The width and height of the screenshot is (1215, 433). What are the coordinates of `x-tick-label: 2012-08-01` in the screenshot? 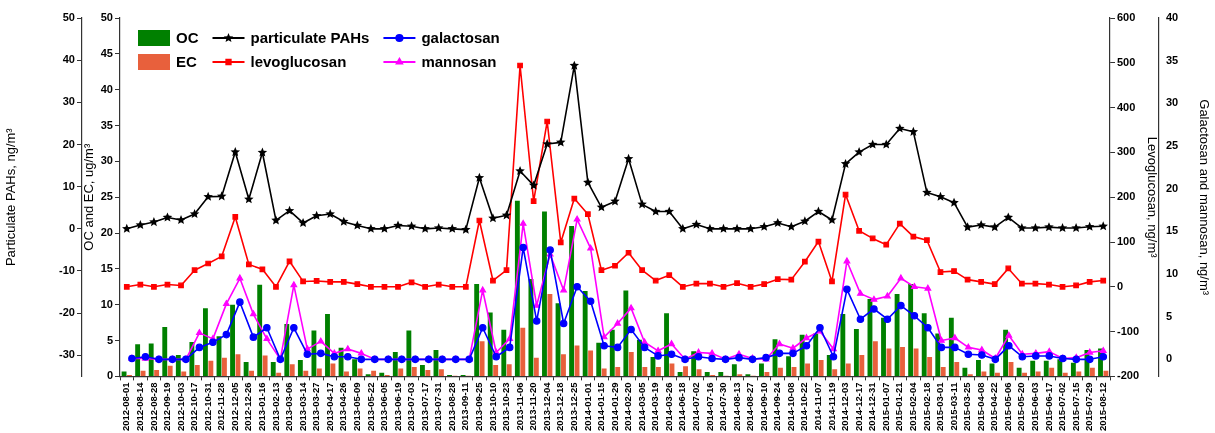 It's located at (126, 406).